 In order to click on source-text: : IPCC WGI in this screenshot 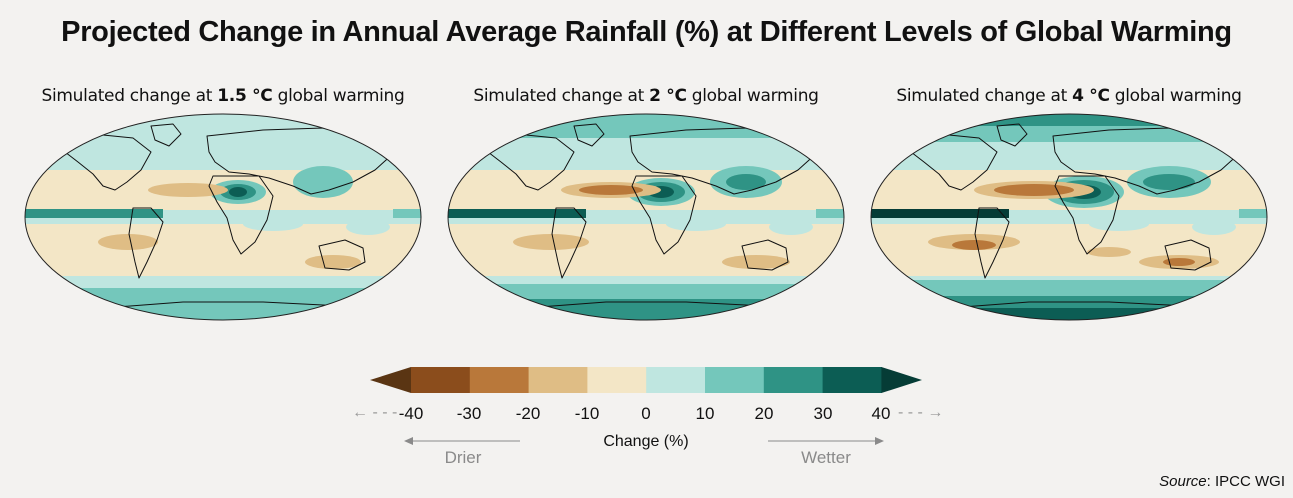, I will do `click(1245, 481)`.